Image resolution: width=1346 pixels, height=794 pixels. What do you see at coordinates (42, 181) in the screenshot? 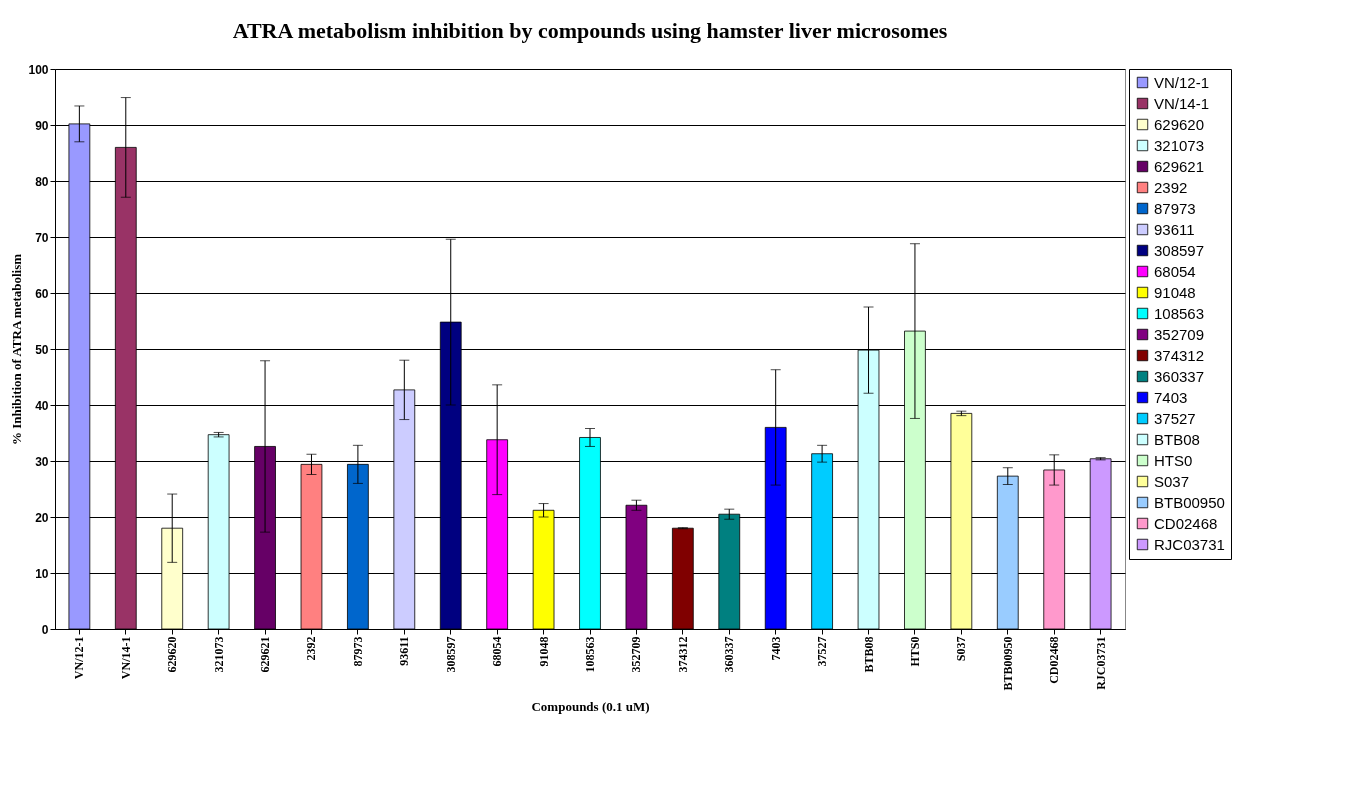
I see `y-tick-label: 80` at bounding box center [42, 181].